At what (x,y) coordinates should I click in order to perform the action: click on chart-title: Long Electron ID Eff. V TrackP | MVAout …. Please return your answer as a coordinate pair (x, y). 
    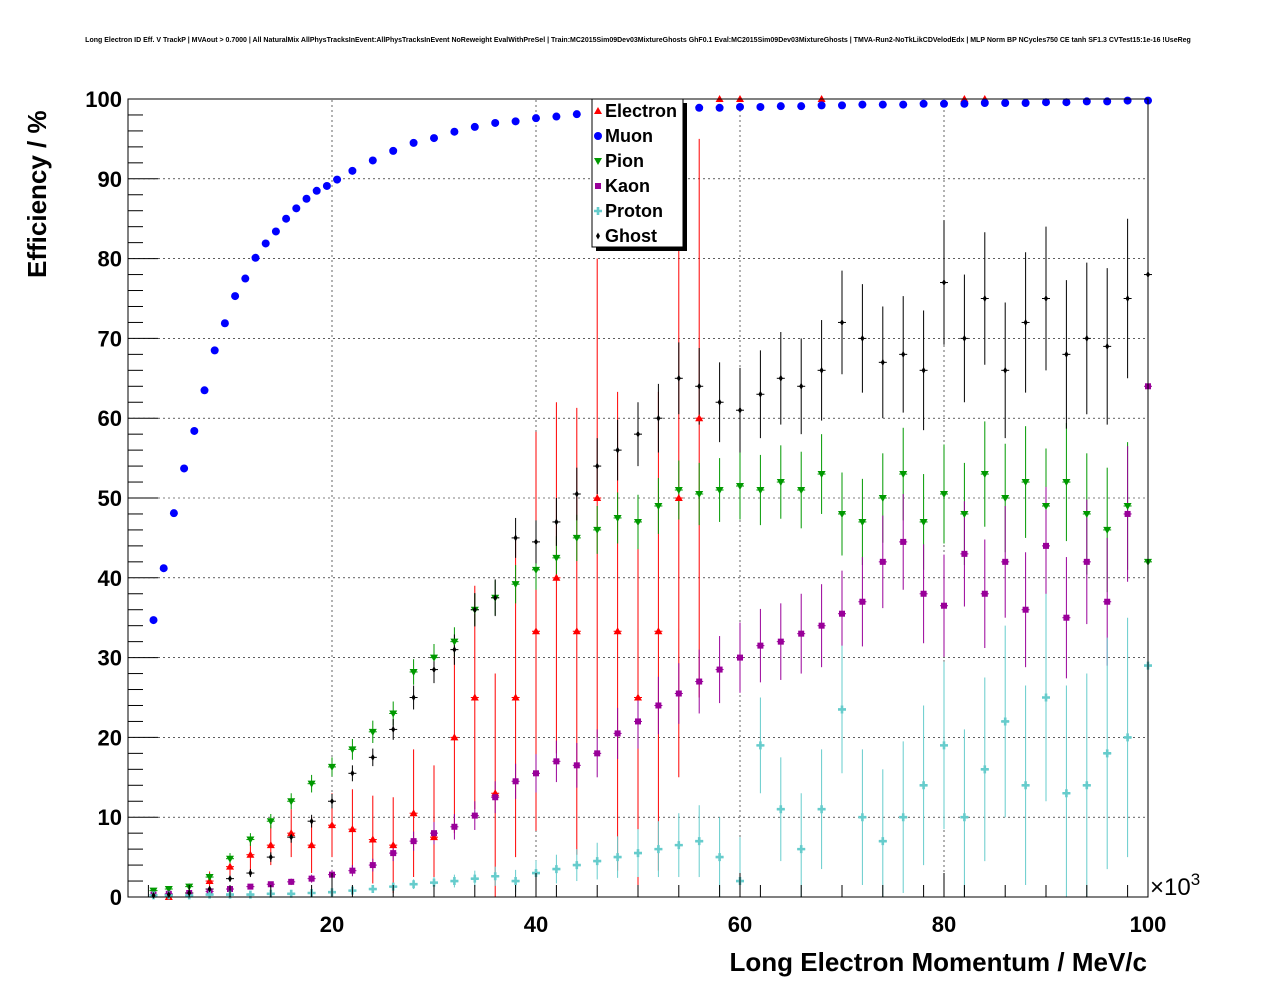
    Looking at the image, I should click on (638, 40).